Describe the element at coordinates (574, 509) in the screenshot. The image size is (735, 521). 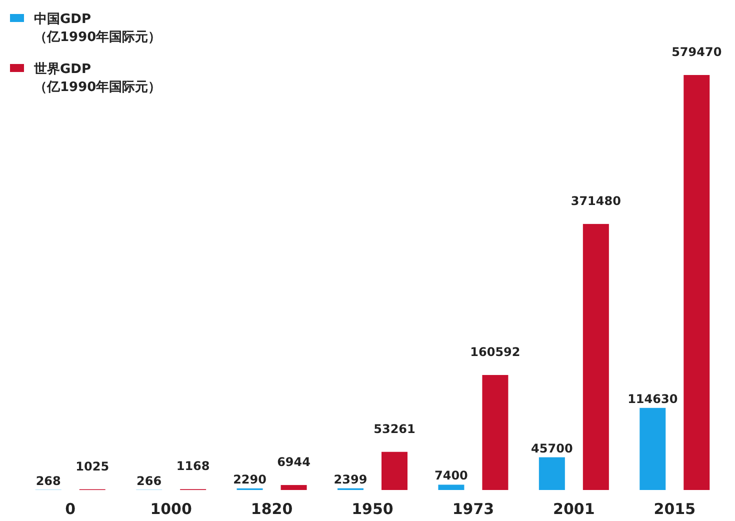
I see `x-tick-label: 2001` at that location.